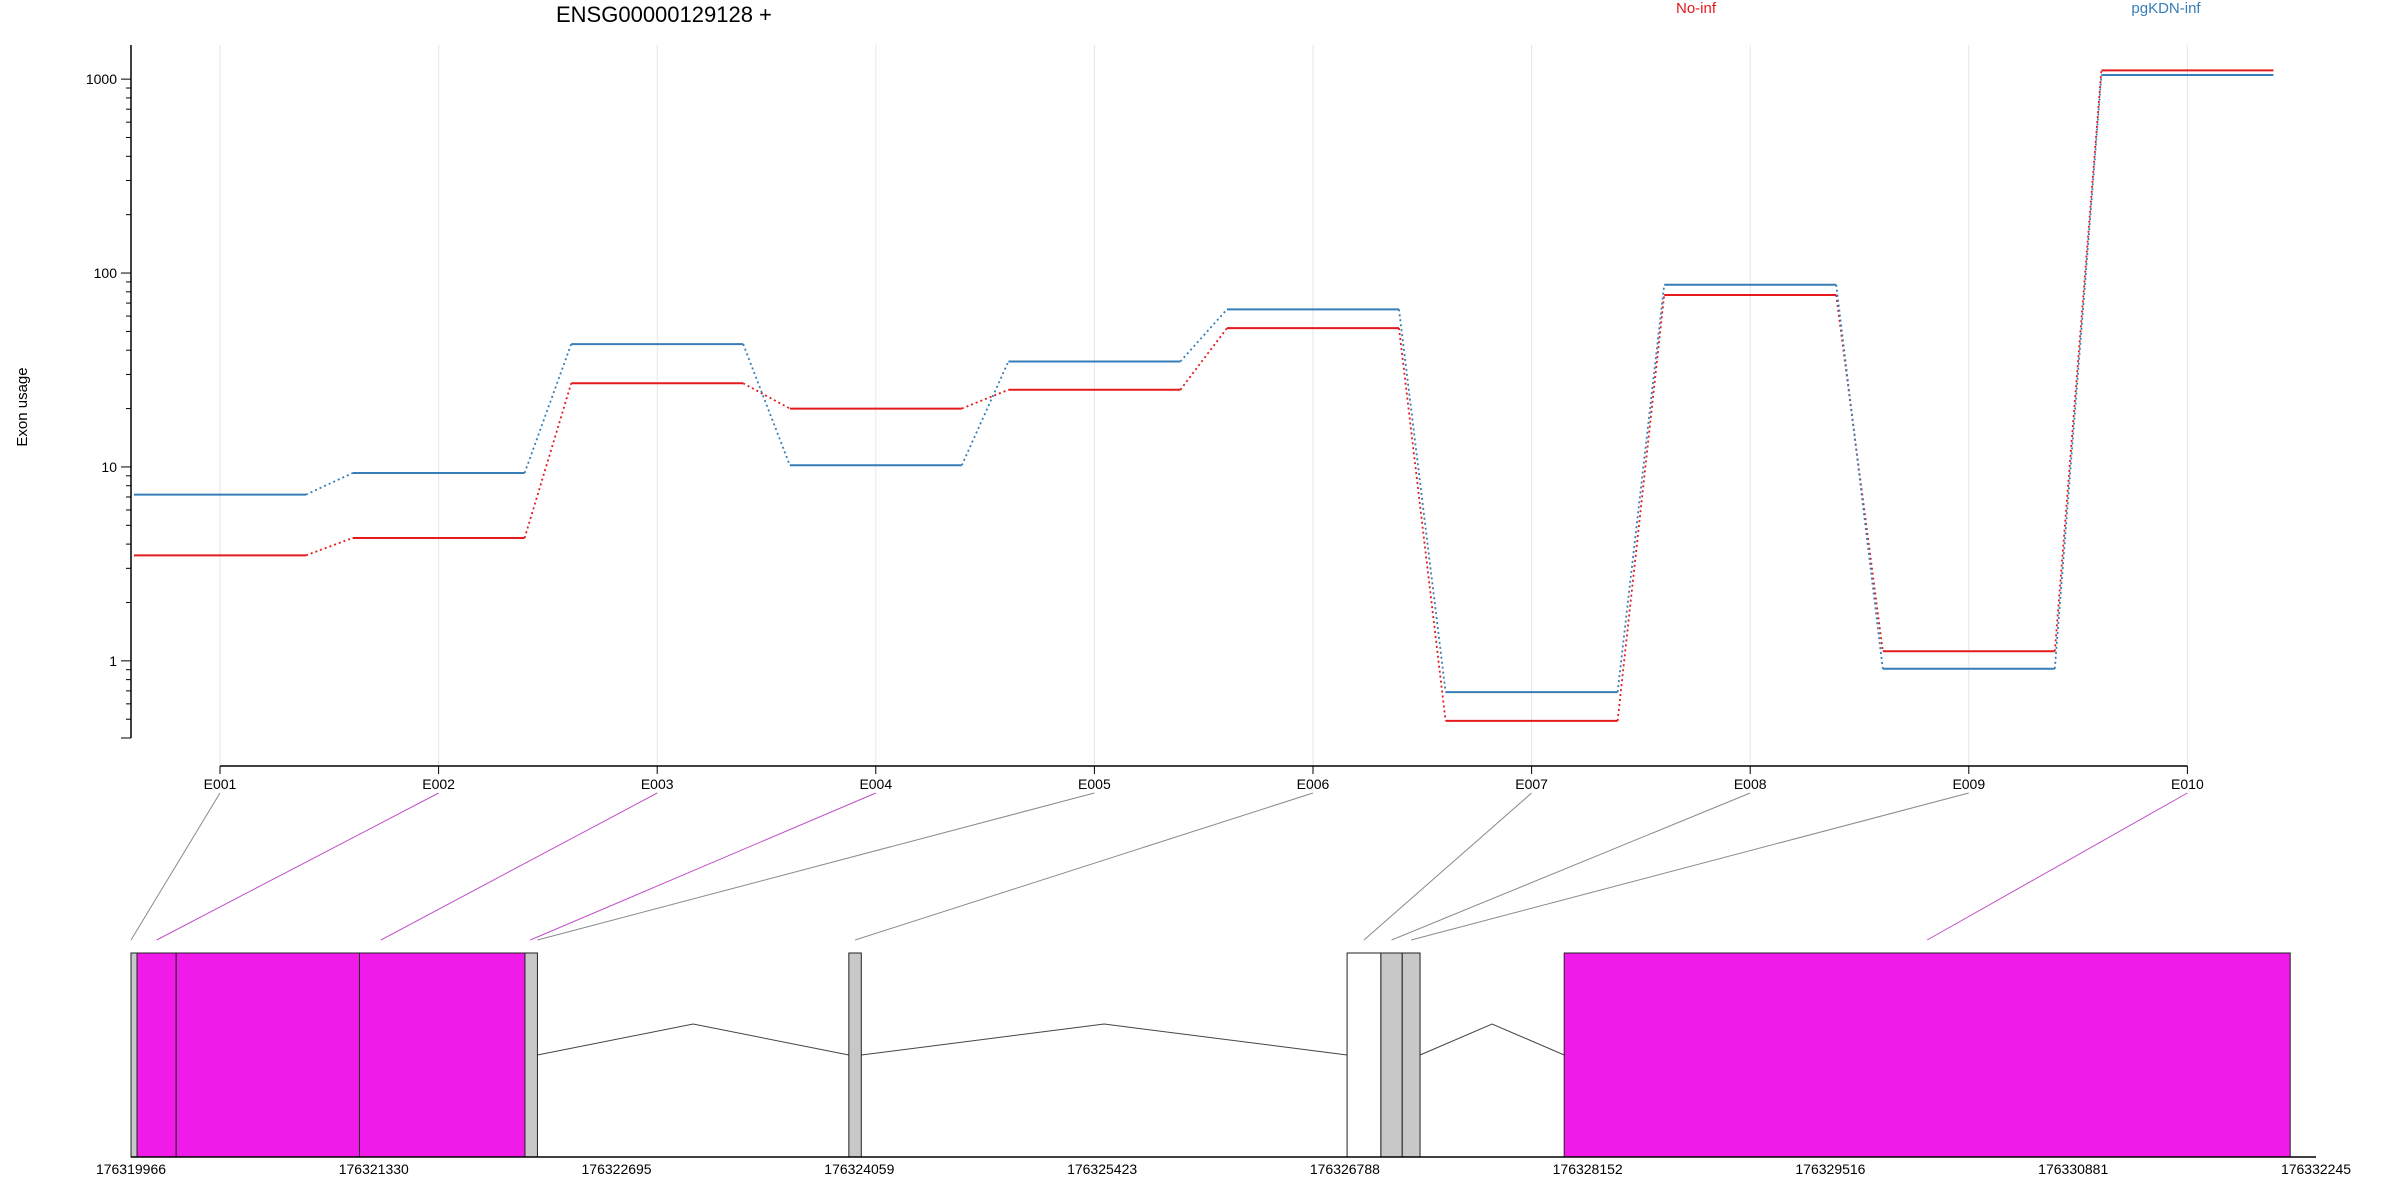  What do you see at coordinates (859, 1169) in the screenshot?
I see `coordinate-label: 176324059` at bounding box center [859, 1169].